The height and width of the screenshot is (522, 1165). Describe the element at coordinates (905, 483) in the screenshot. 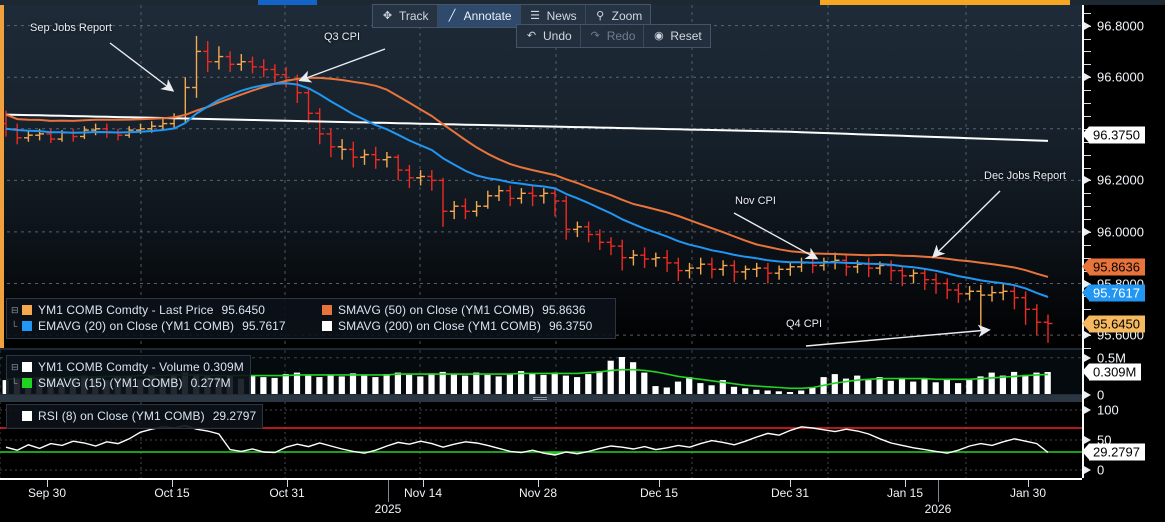

I see `date-axis-tick` at that location.